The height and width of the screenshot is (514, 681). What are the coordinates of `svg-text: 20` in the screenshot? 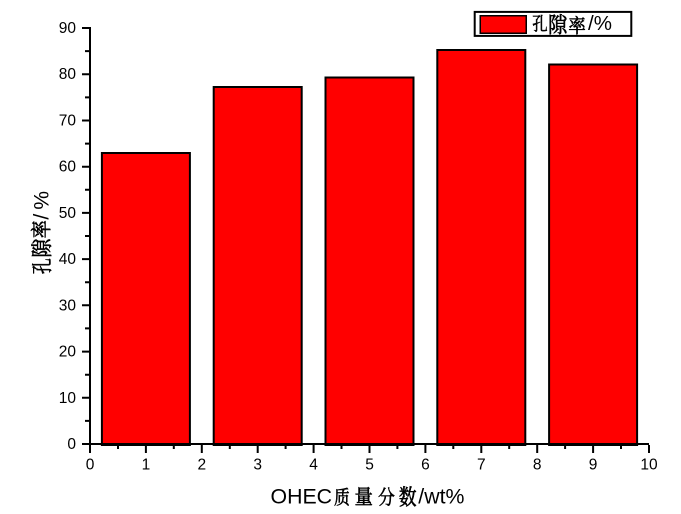 It's located at (68, 352).